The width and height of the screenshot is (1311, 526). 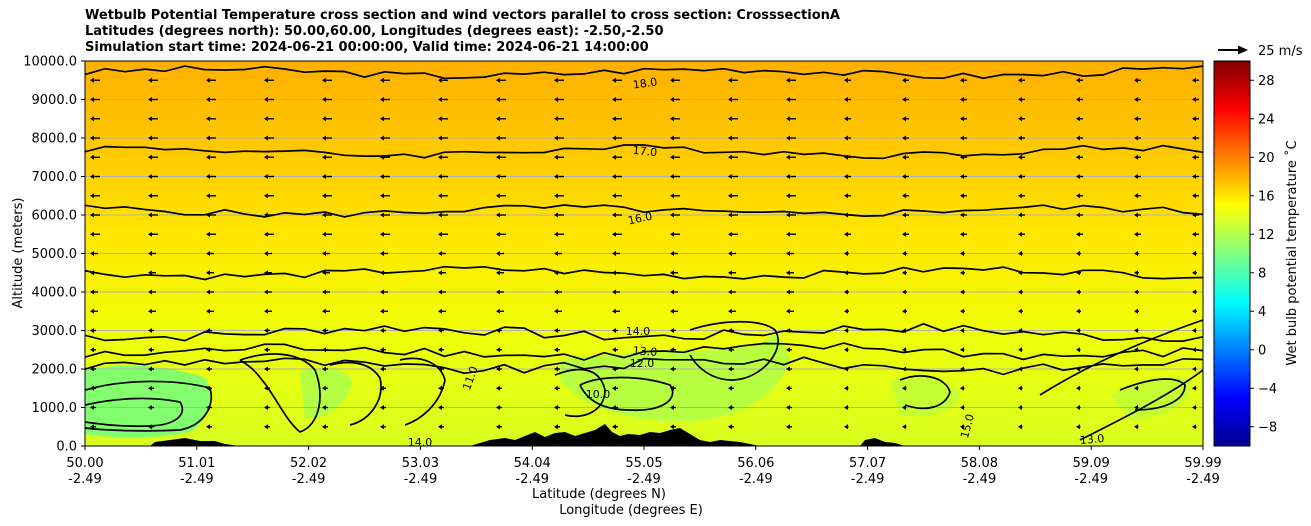 What do you see at coordinates (1267, 389) in the screenshot?
I see `colorbar-tick-label: −4` at bounding box center [1267, 389].